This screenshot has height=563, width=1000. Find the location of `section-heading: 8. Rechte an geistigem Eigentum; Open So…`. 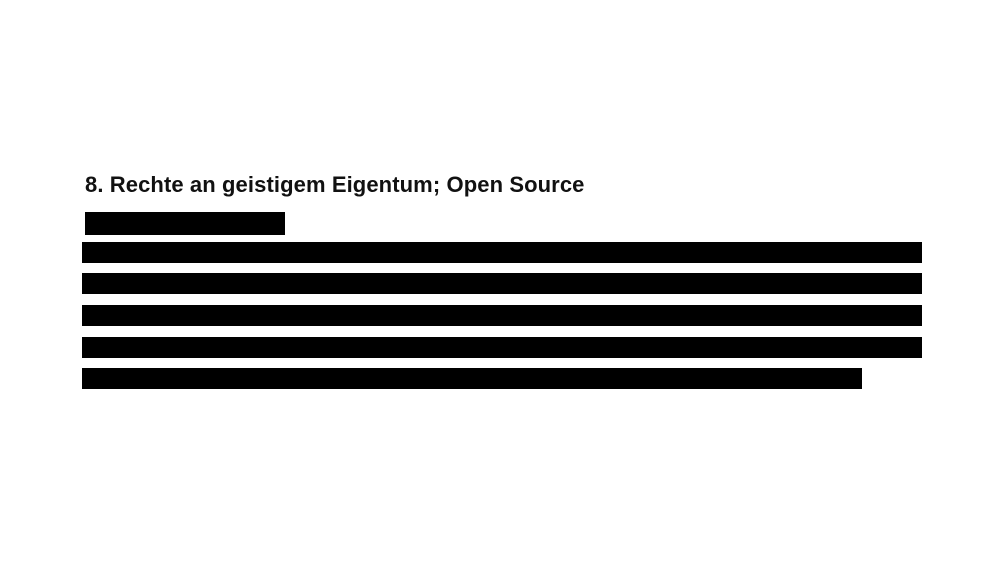

section-heading: 8. Rechte an geistigem Eigentum; Open So… is located at coordinates (335, 184).